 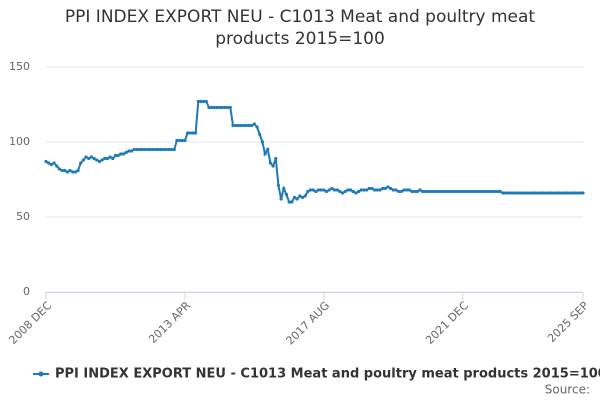 I want to click on y-tick-label: 0, so click(x=26, y=291).